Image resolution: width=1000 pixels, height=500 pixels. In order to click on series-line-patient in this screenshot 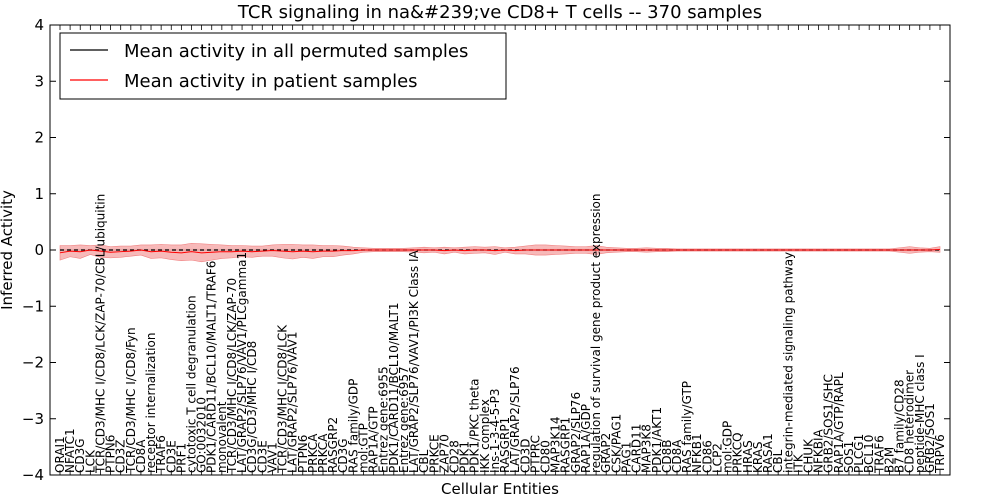, I will do `click(500, 251)`.